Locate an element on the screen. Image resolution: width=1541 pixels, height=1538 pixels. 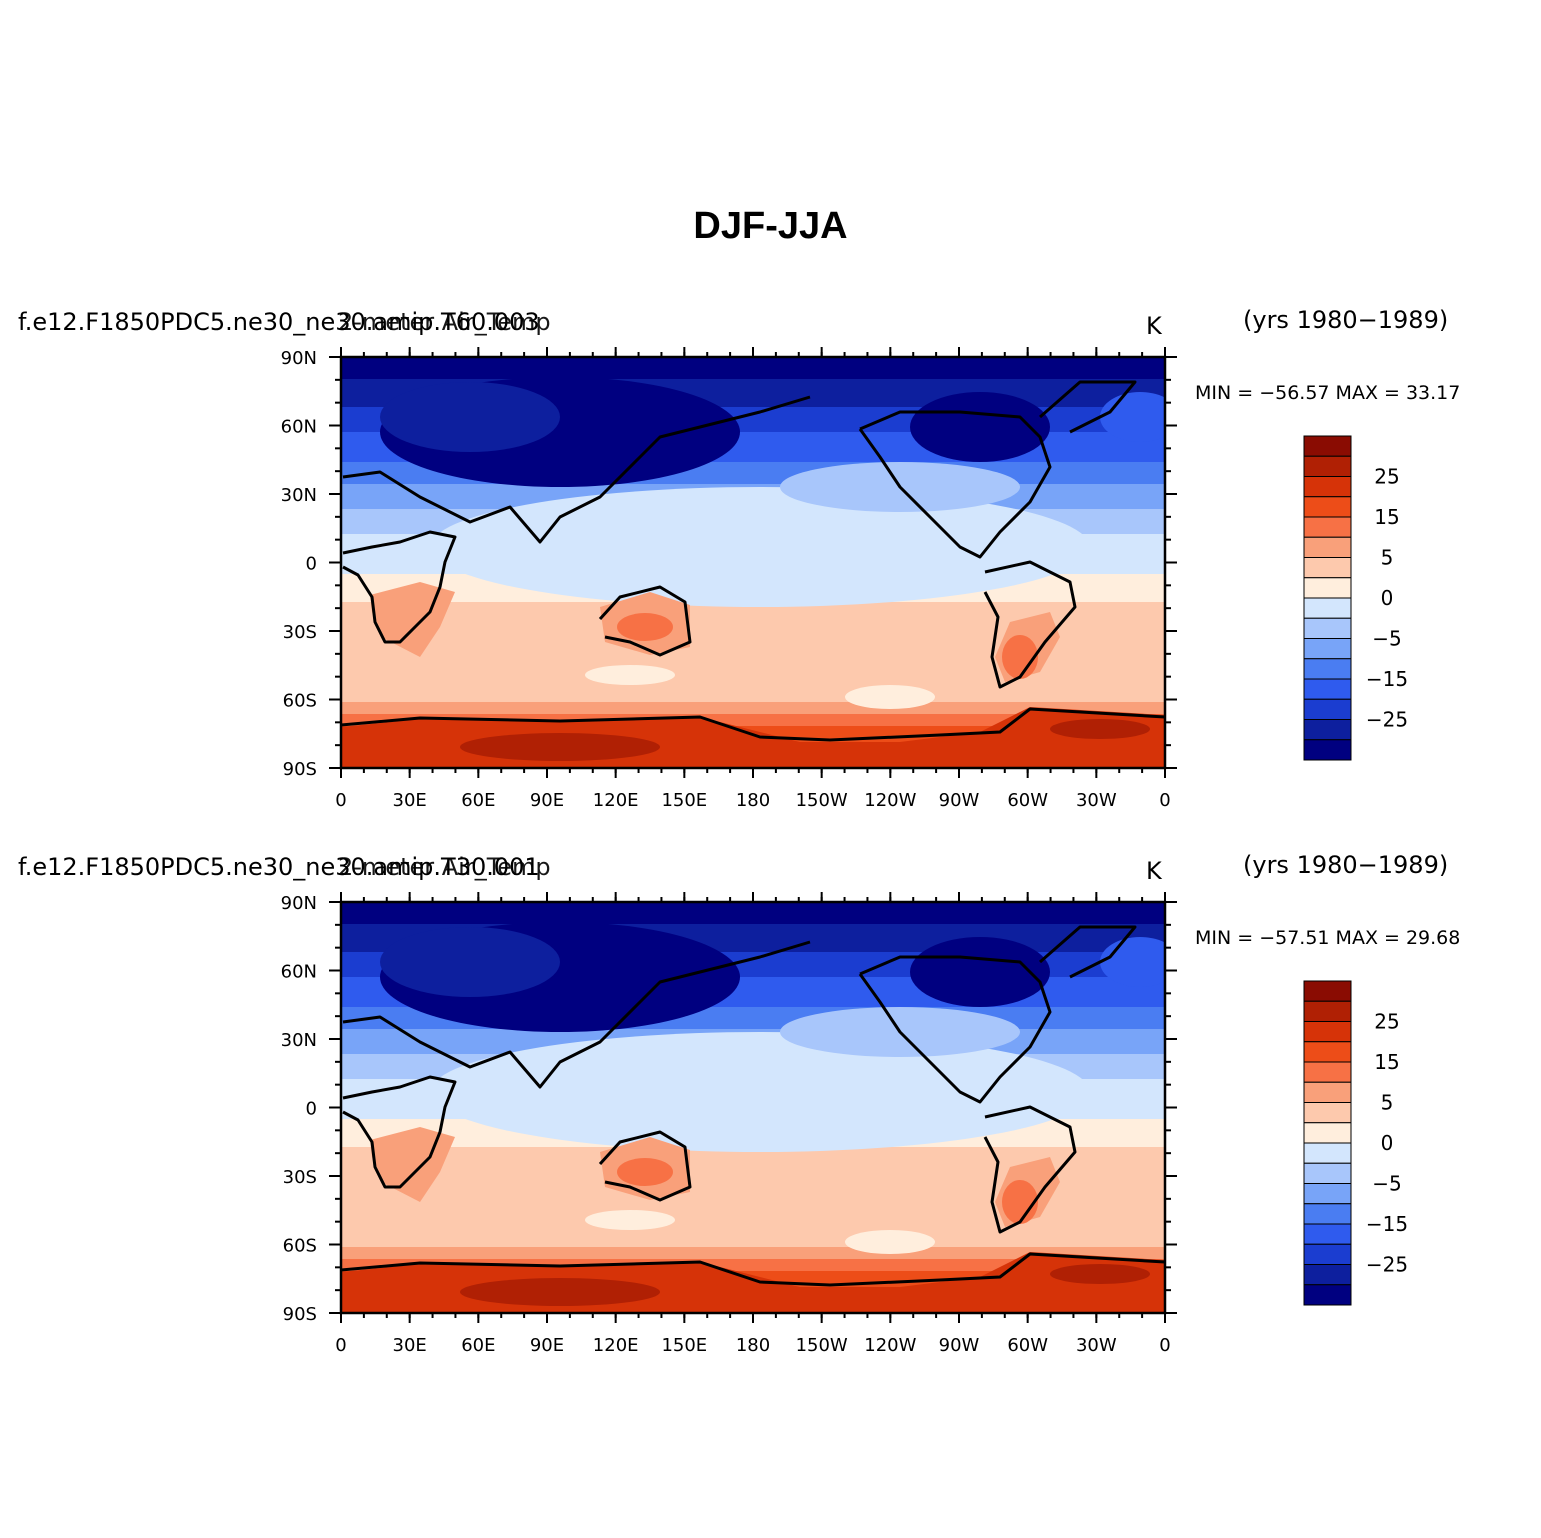
lat-tick-label: 30S is located at coordinates (300, 1177).